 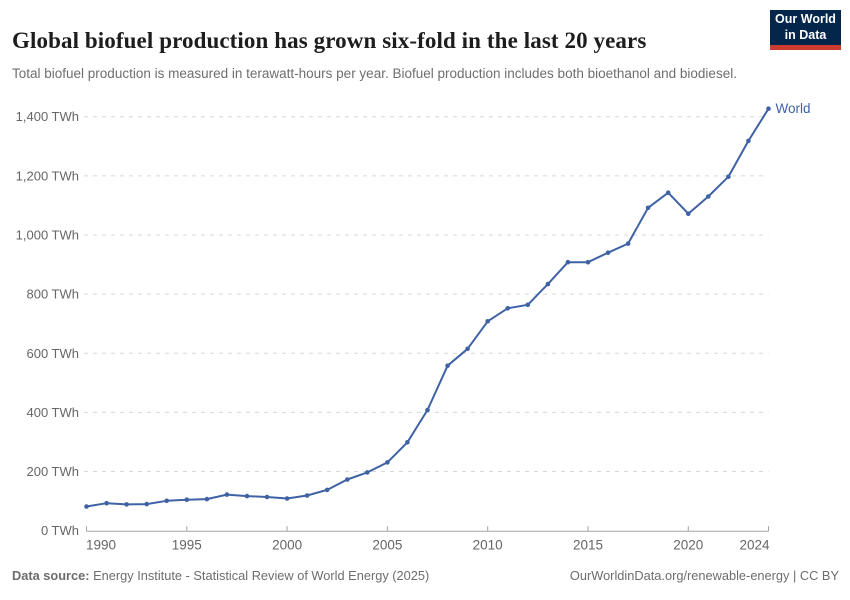 What do you see at coordinates (588, 545) in the screenshot?
I see `x-tick-label: 2015` at bounding box center [588, 545].